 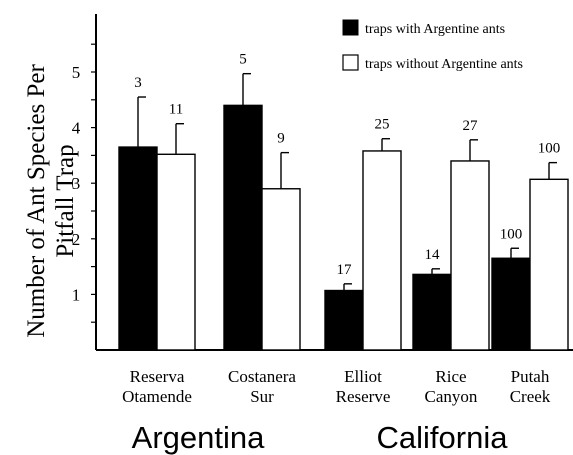 I want to click on x-category-label: Elliot, so click(x=363, y=376).